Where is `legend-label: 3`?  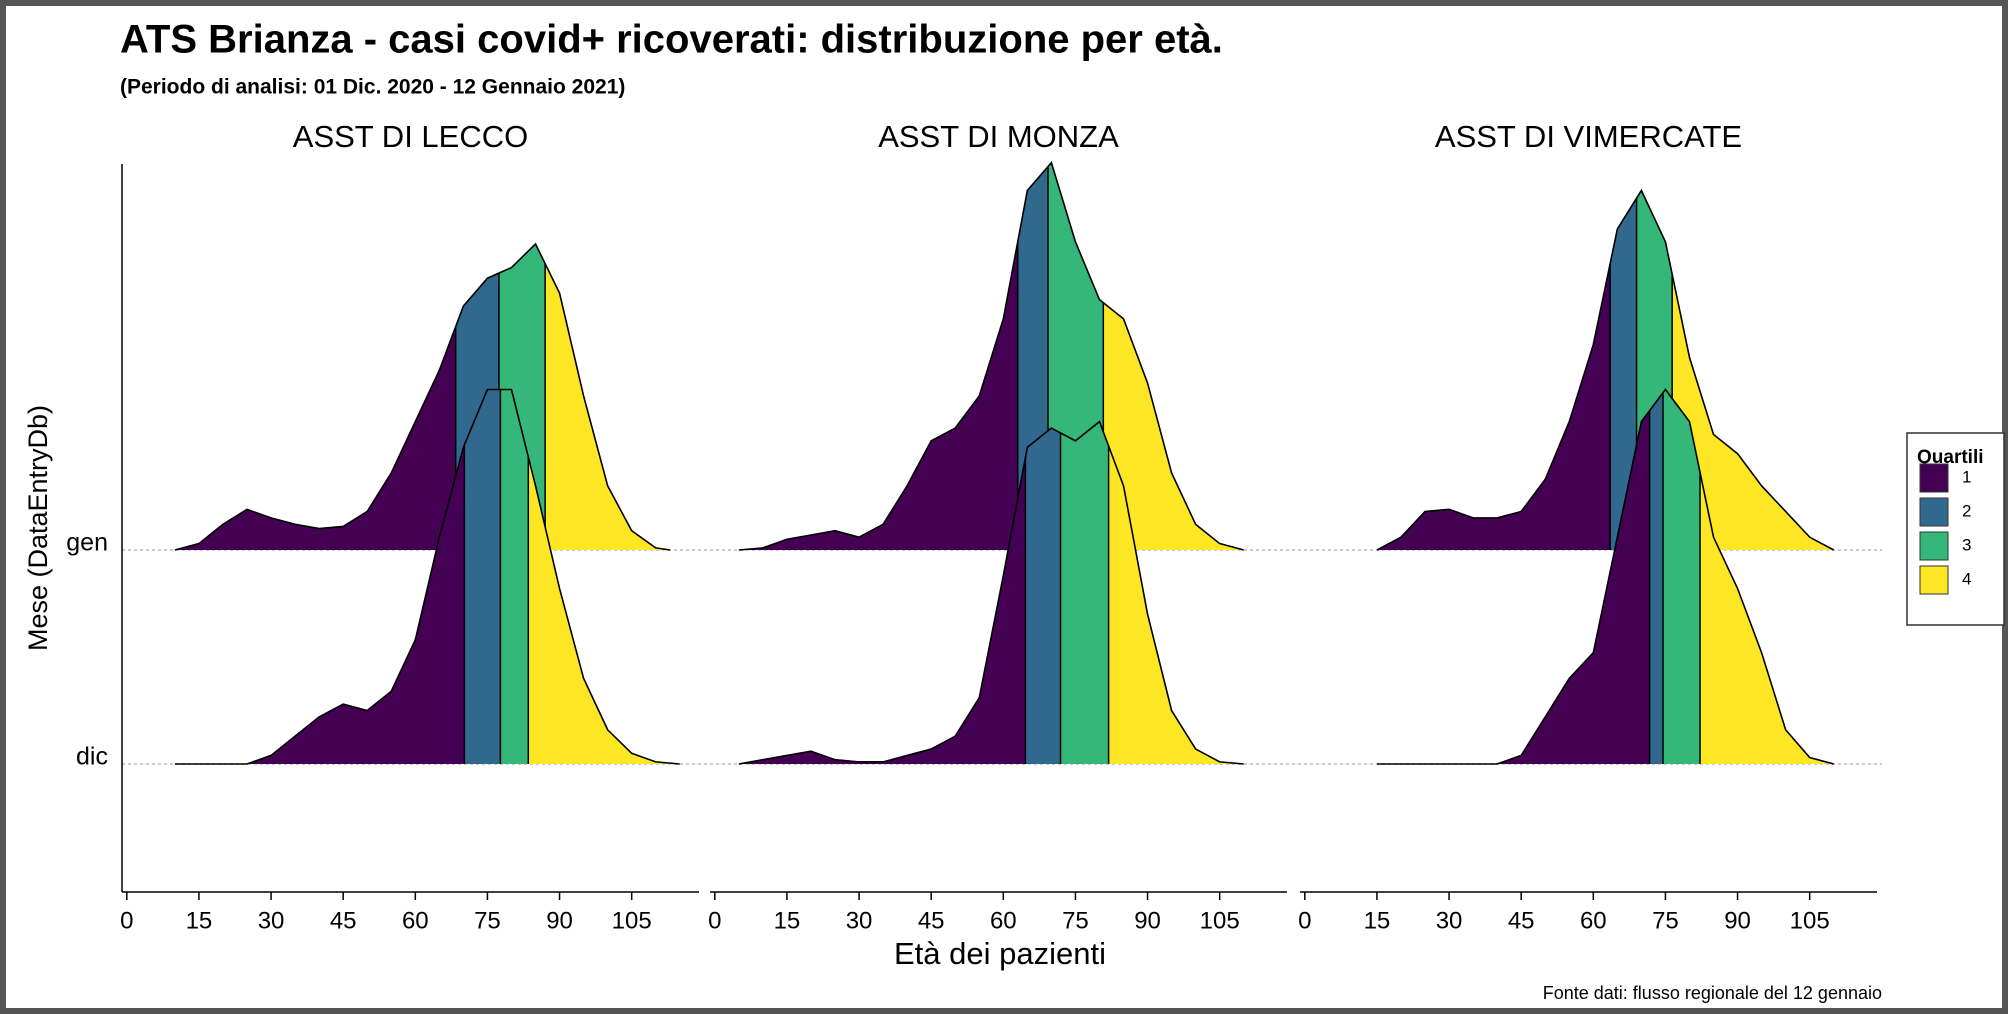 legend-label: 3 is located at coordinates (1966, 544).